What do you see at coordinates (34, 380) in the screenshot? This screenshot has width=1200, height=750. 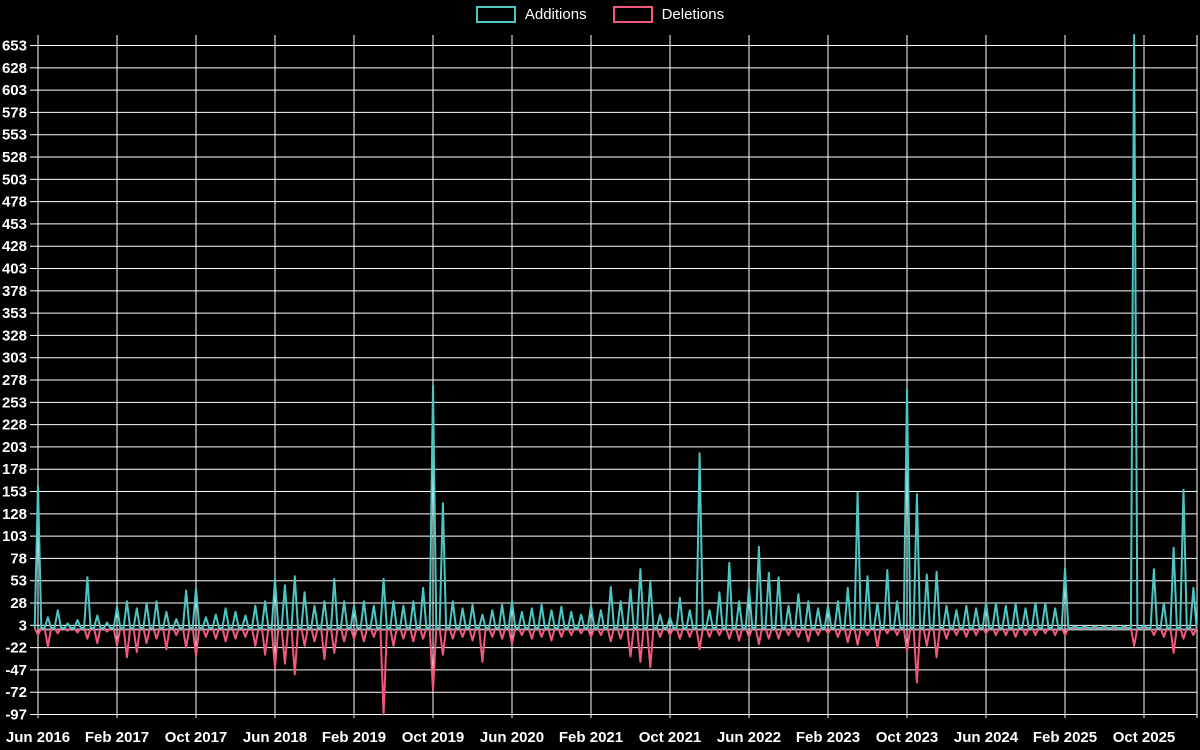 I see `y-axis-tick-marks` at bounding box center [34, 380].